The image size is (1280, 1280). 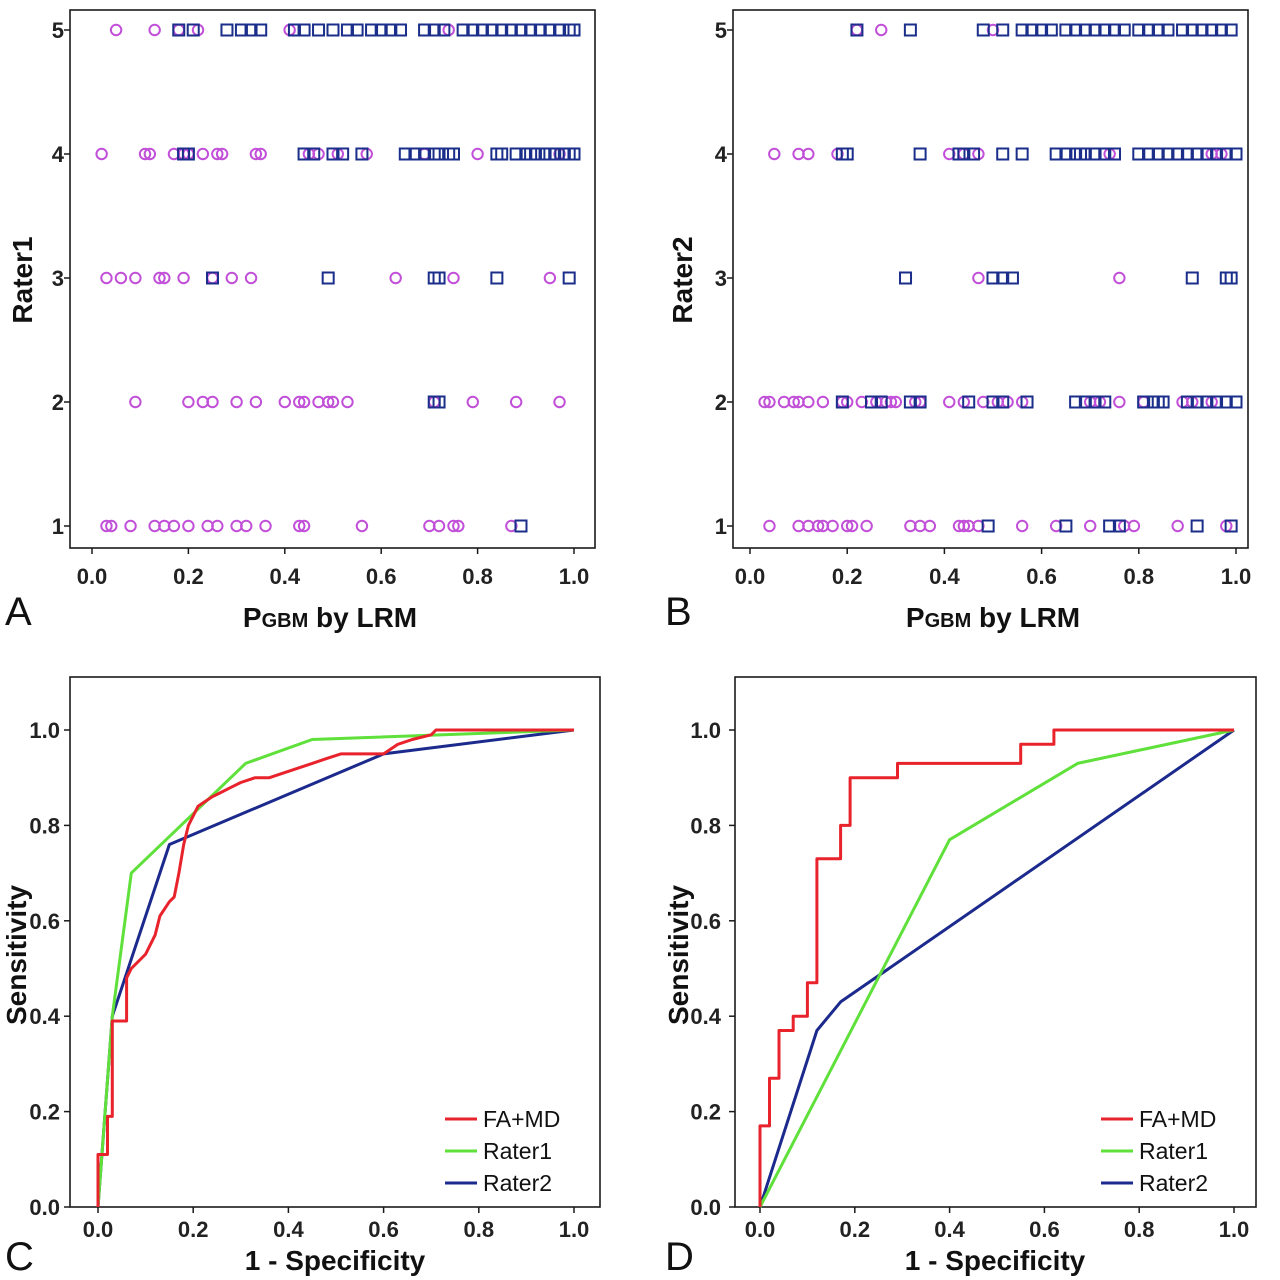 I want to click on y-tick-label: 0.6, so click(x=44, y=921).